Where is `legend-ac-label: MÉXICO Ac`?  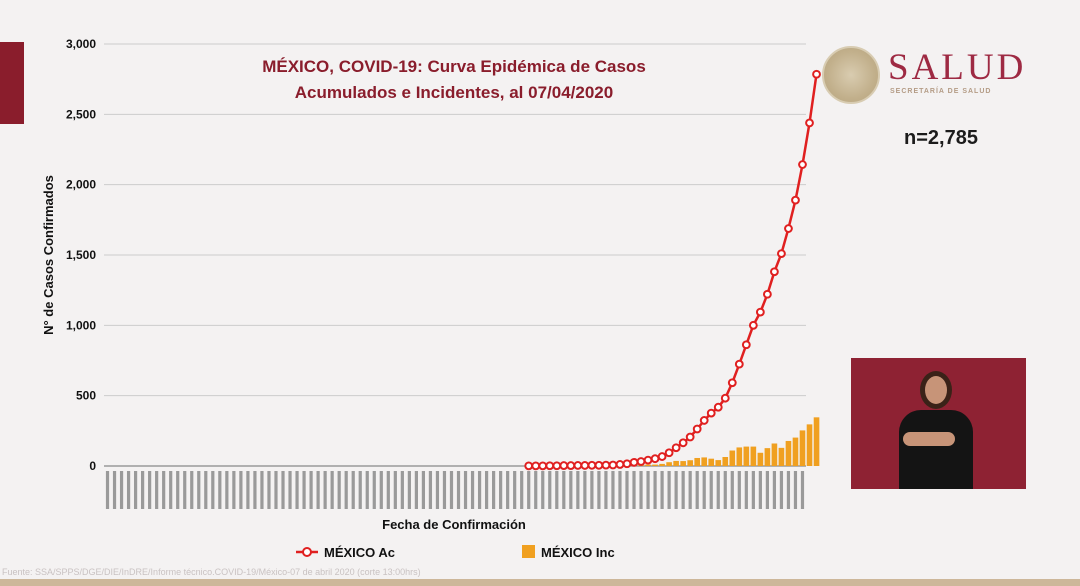 legend-ac-label: MÉXICO Ac is located at coordinates (359, 552).